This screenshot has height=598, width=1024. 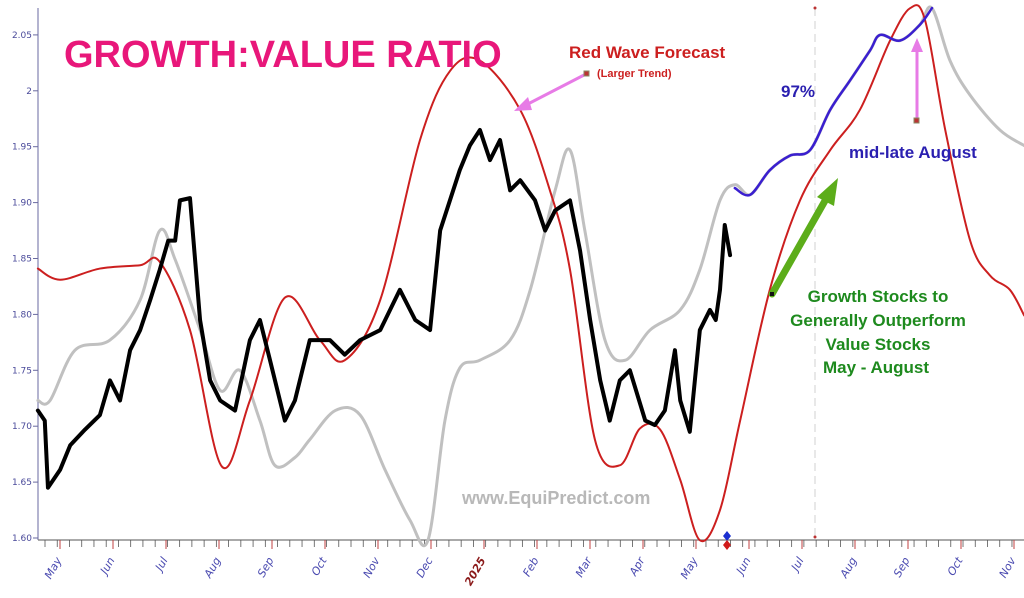 What do you see at coordinates (22, 36) in the screenshot?
I see `y-tick-label: 2.05` at bounding box center [22, 36].